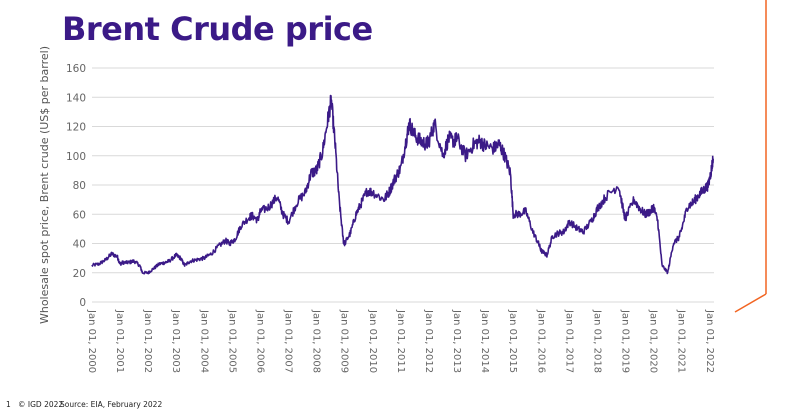 The width and height of the screenshot is (800, 416). Describe the element at coordinates (259, 341) in the screenshot. I see `x-tick-label-2006: Jan 01, 2006` at that location.